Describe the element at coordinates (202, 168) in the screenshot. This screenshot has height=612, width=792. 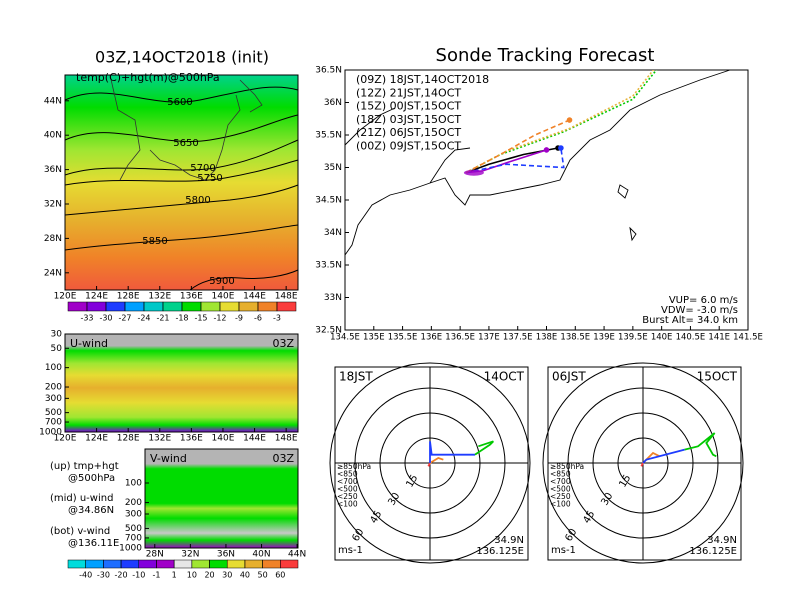
I see `contour-label: 5700` at that location.